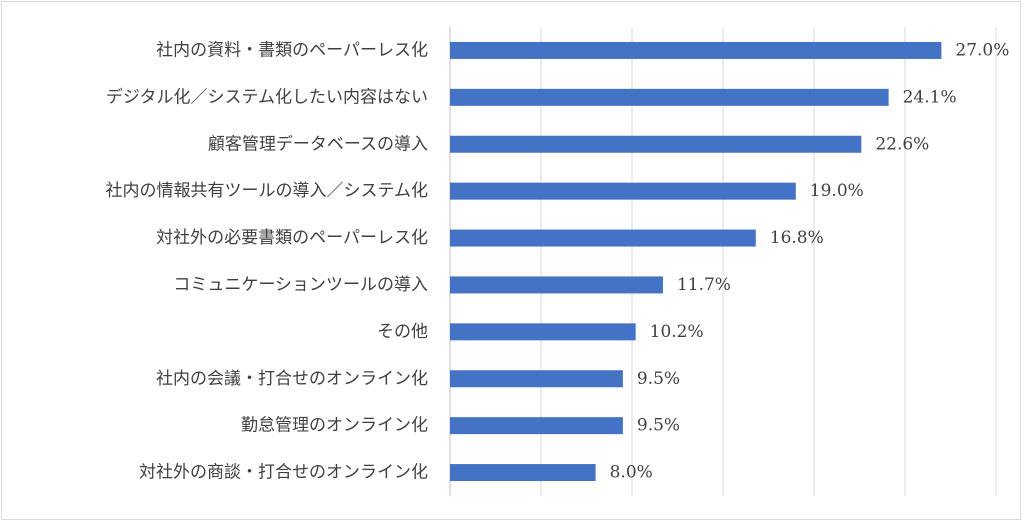 The width and height of the screenshot is (1024, 523). I want to click on category-label-3: 社内の情報共有ツールの導入／システム化, so click(267, 191).